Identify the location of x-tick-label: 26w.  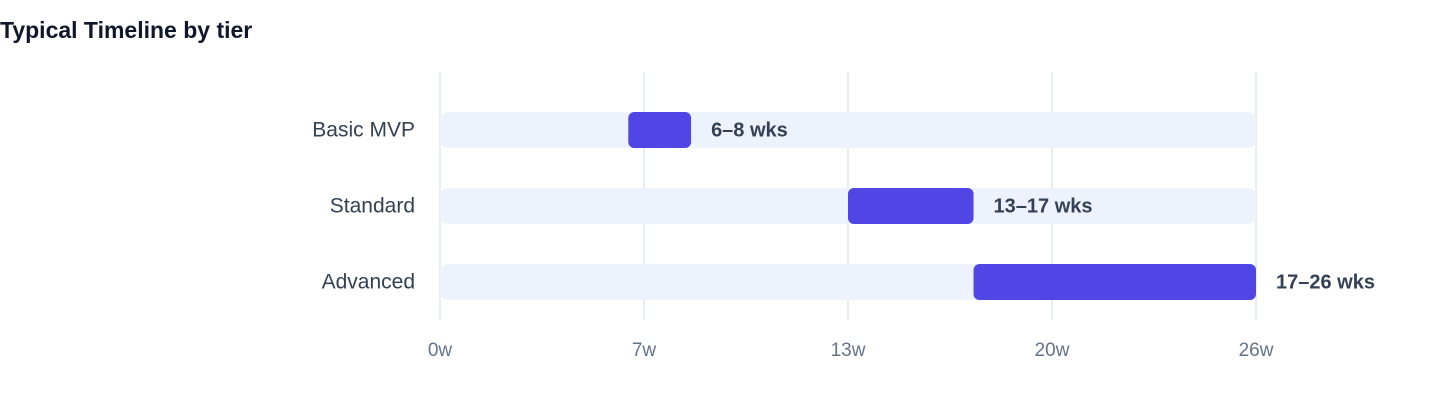
(1256, 350).